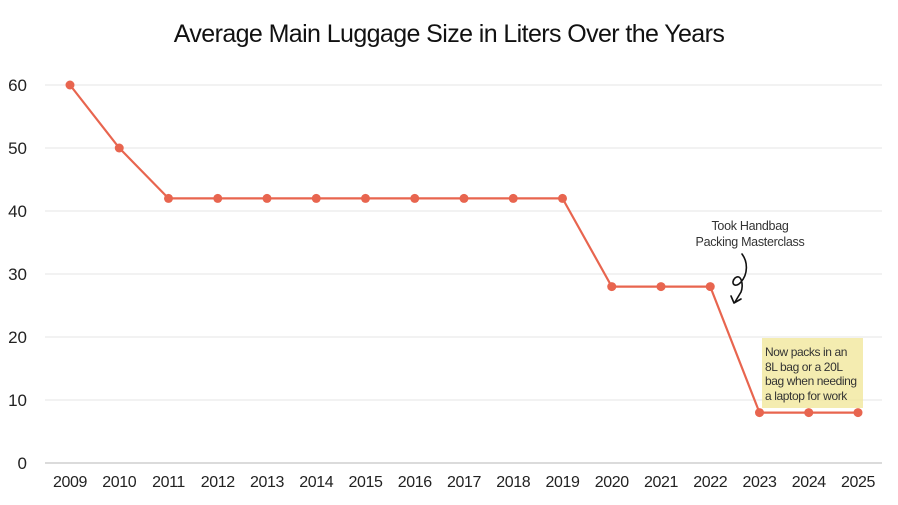 This screenshot has width=898, height=505. Describe the element at coordinates (612, 287) in the screenshot. I see `data-point-2020` at that location.